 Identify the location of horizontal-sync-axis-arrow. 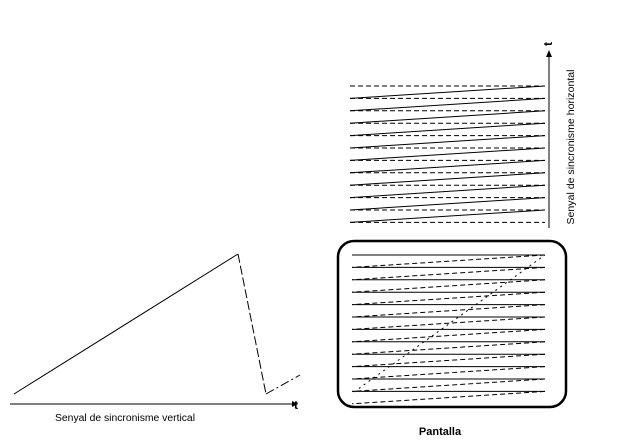
(549, 53).